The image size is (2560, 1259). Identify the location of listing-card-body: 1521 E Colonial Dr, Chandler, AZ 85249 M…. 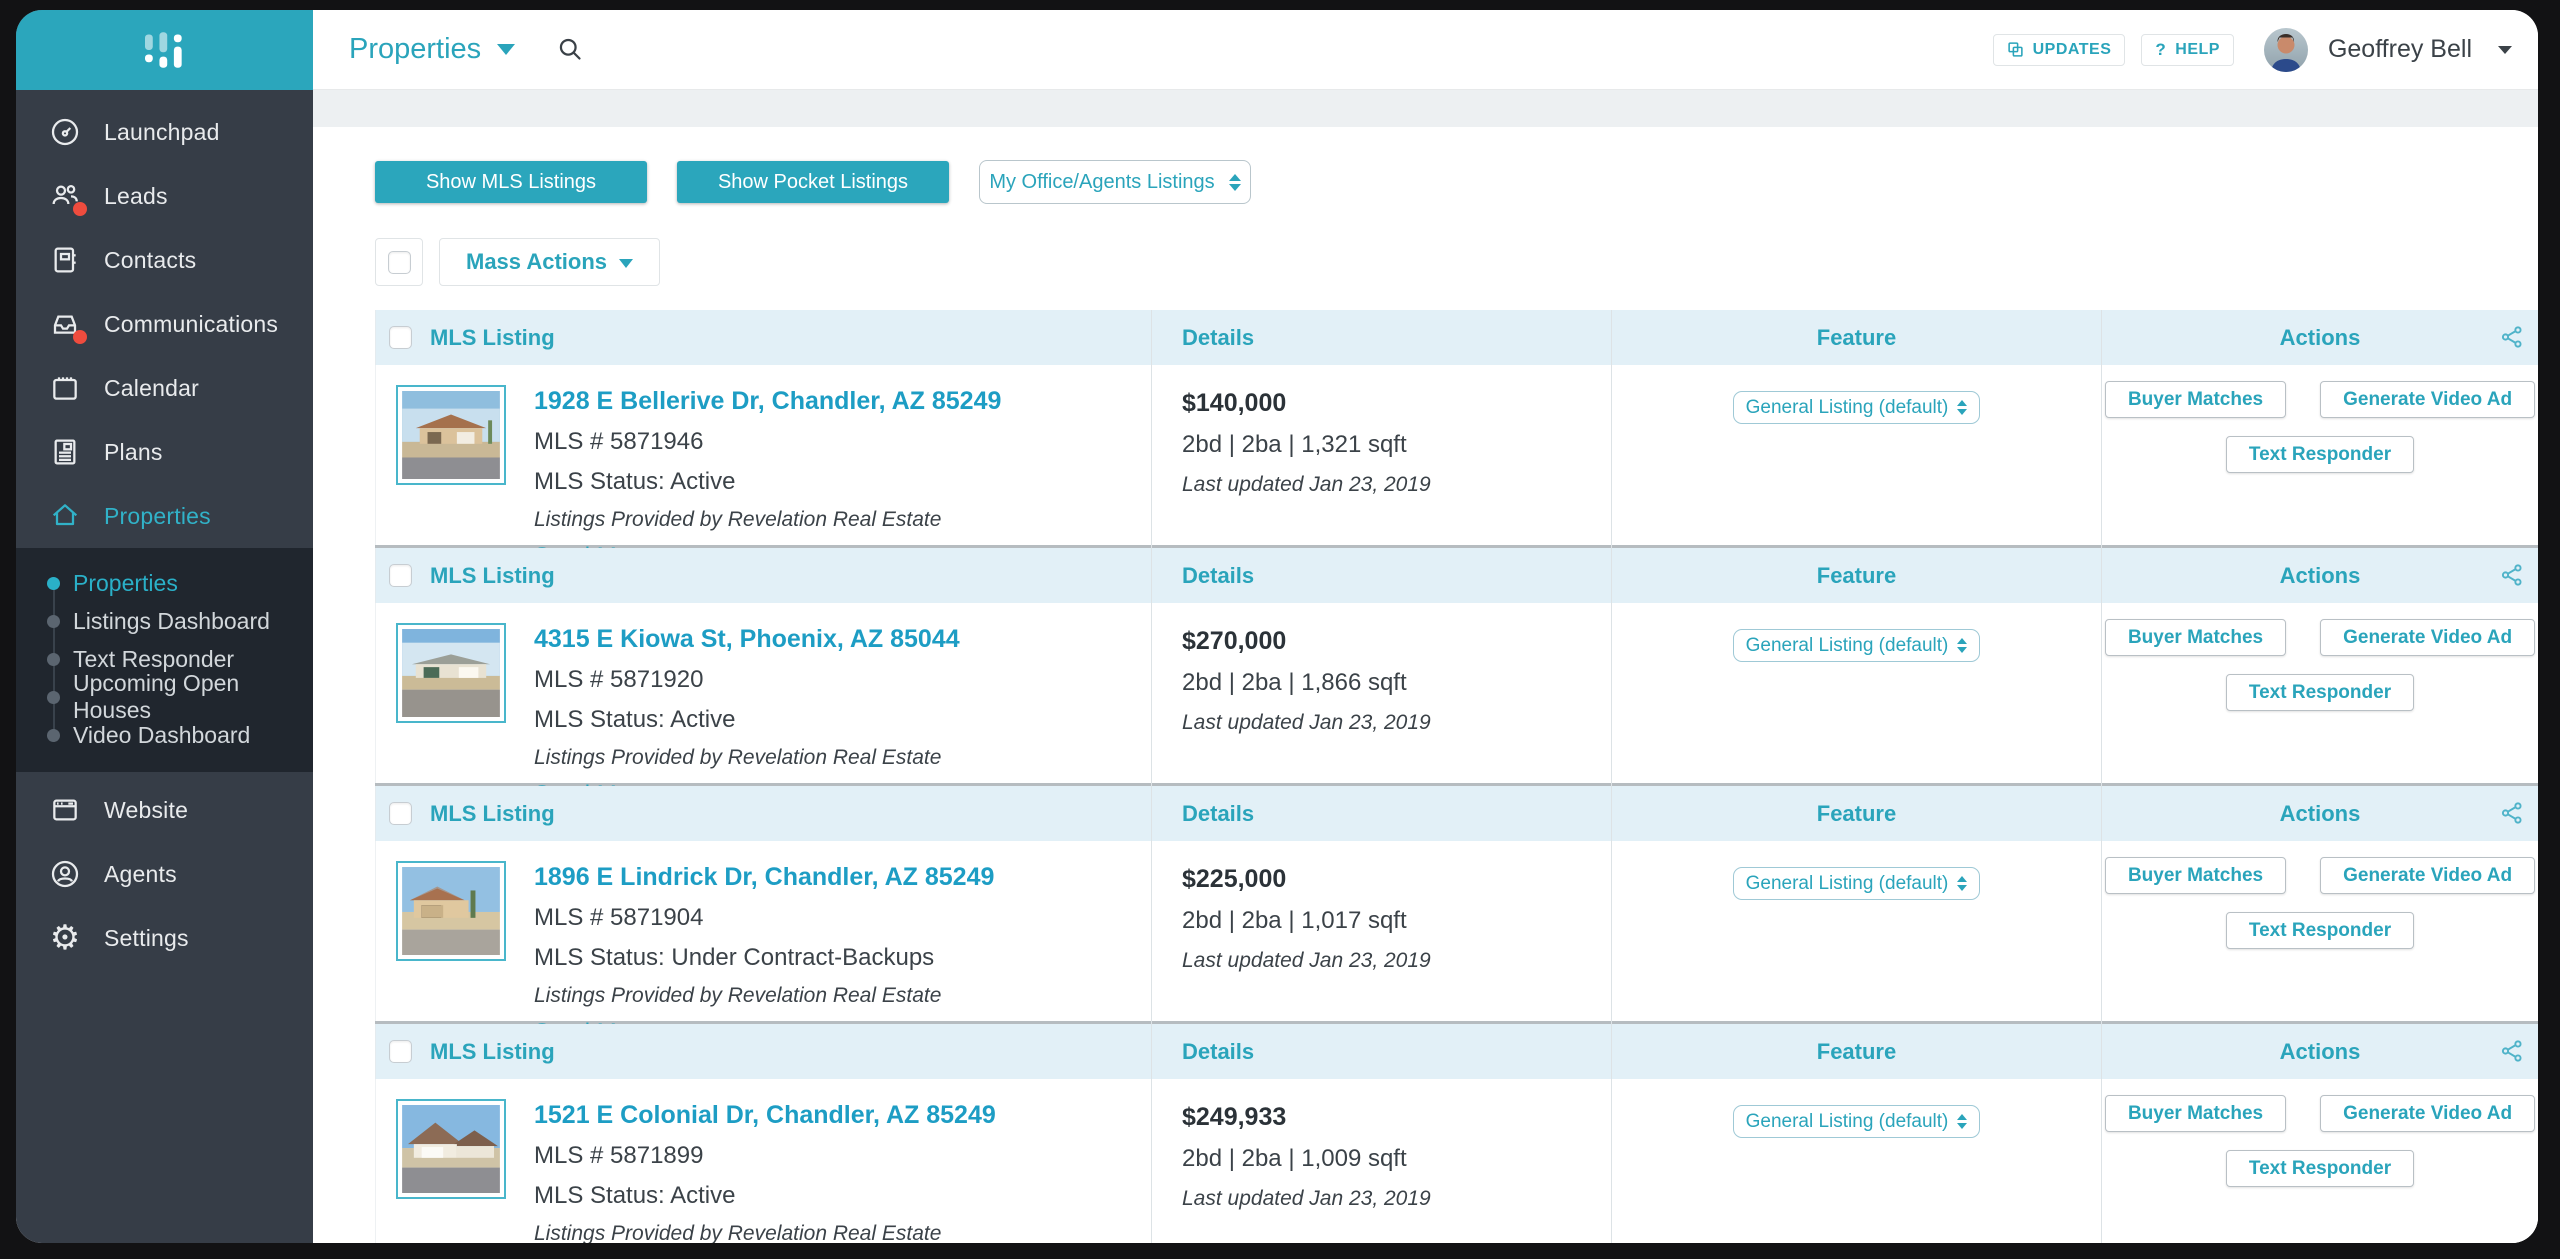
(1456, 1161).